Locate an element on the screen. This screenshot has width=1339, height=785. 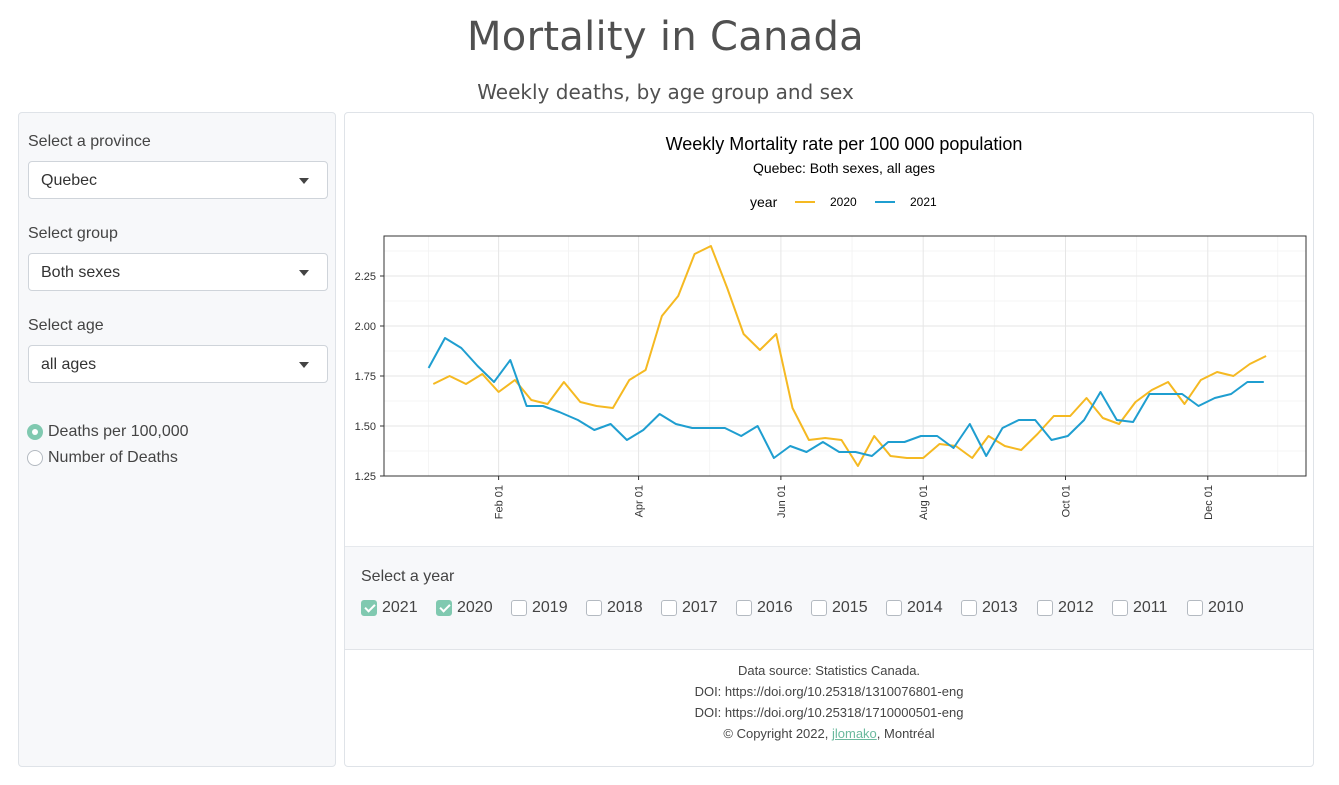
year-checkbox-2011: 2011 is located at coordinates (1149, 608).